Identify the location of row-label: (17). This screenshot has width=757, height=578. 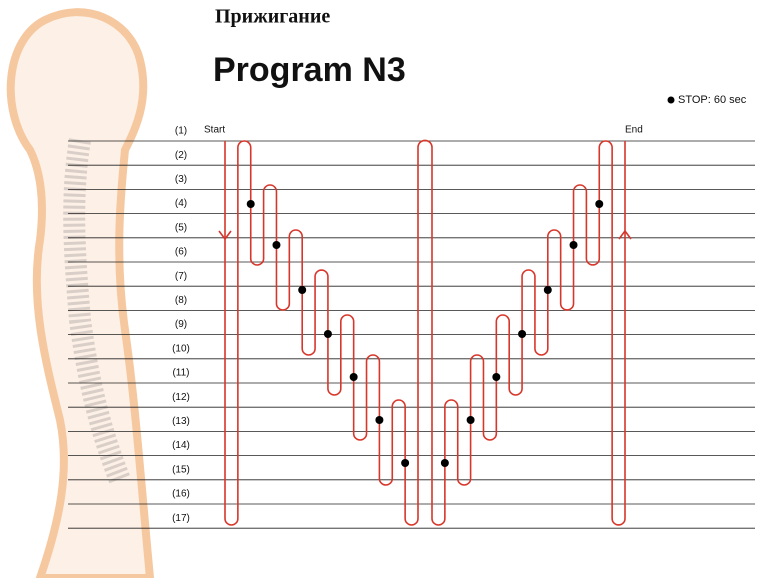
(181, 518).